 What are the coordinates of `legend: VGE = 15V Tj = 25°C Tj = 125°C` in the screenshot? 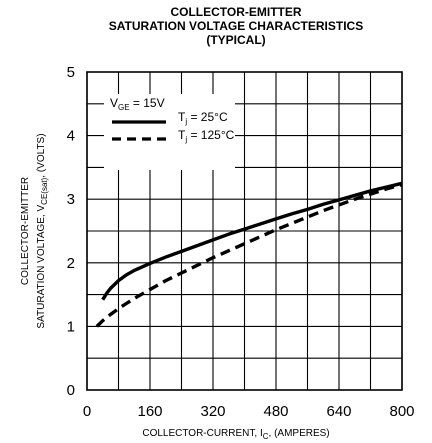 It's located at (169, 132).